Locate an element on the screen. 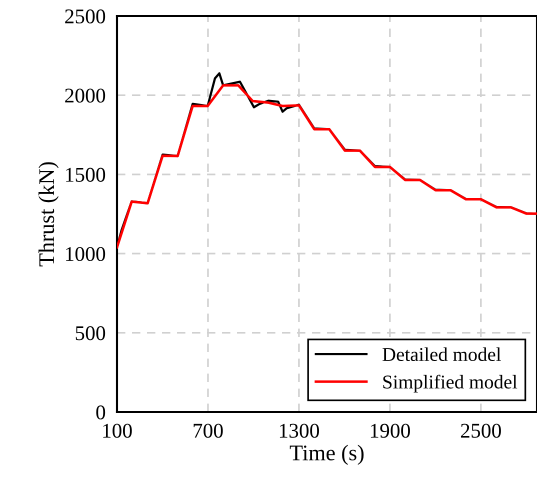  legend-label: Simplified model is located at coordinates (450, 383).